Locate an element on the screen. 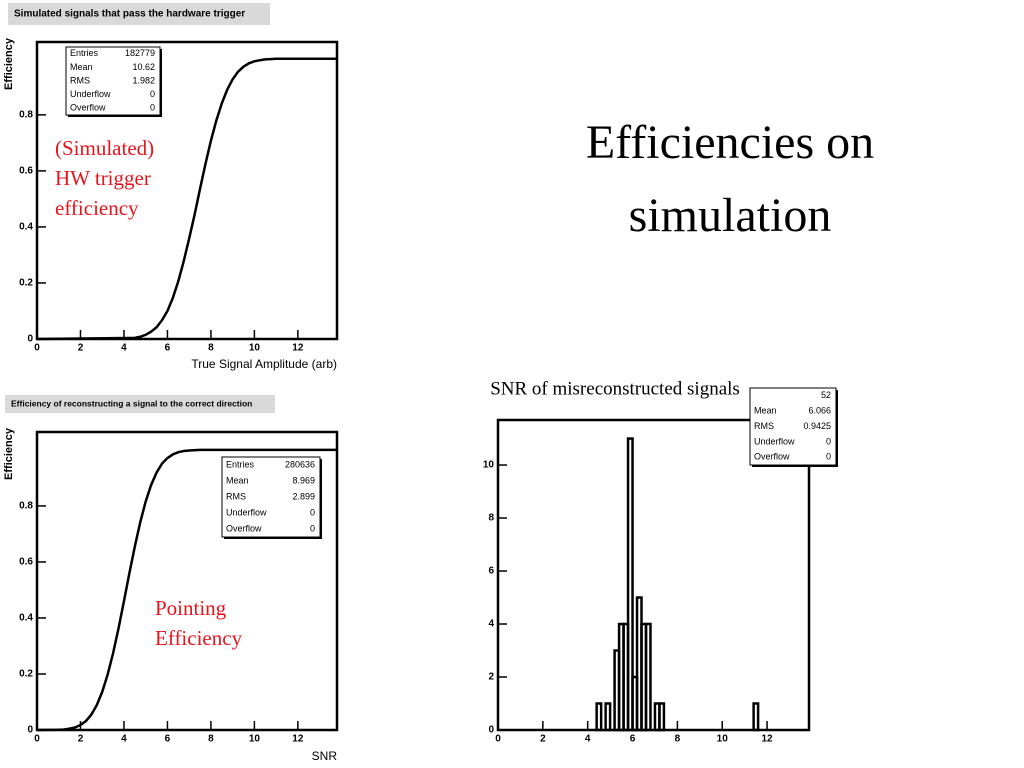  x-axis-label: True Signal Amplitude (arb) is located at coordinates (264, 364).